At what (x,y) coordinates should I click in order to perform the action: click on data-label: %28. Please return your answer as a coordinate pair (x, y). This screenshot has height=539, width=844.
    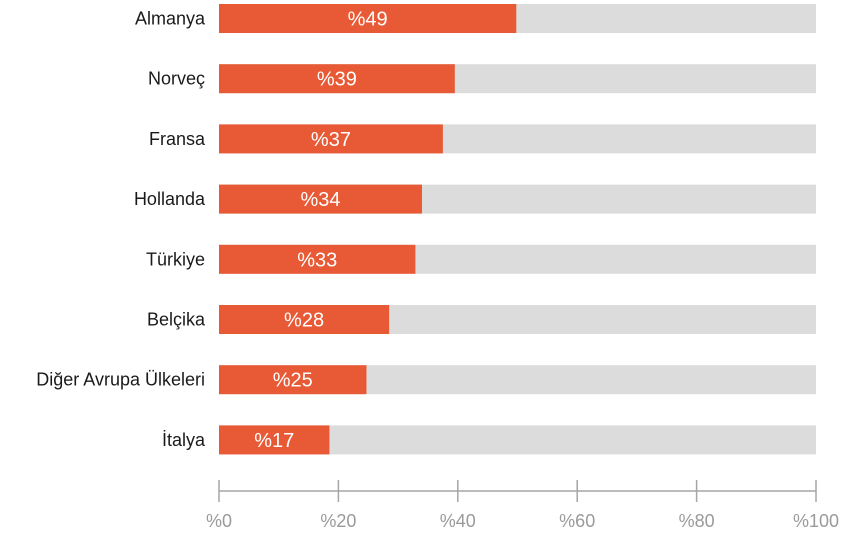
    Looking at the image, I should click on (304, 321).